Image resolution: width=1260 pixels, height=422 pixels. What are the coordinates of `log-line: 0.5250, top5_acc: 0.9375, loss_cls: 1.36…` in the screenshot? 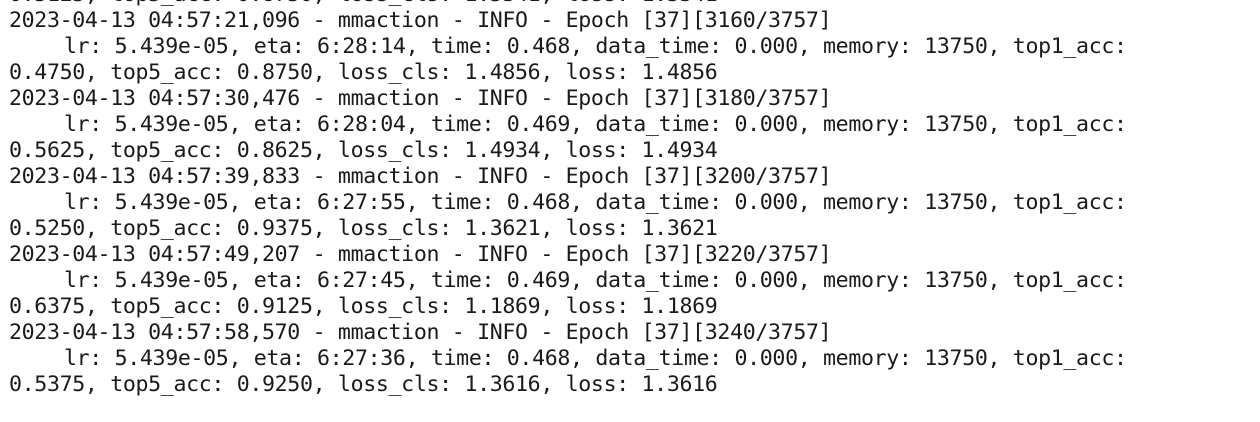 It's located at (363, 228).